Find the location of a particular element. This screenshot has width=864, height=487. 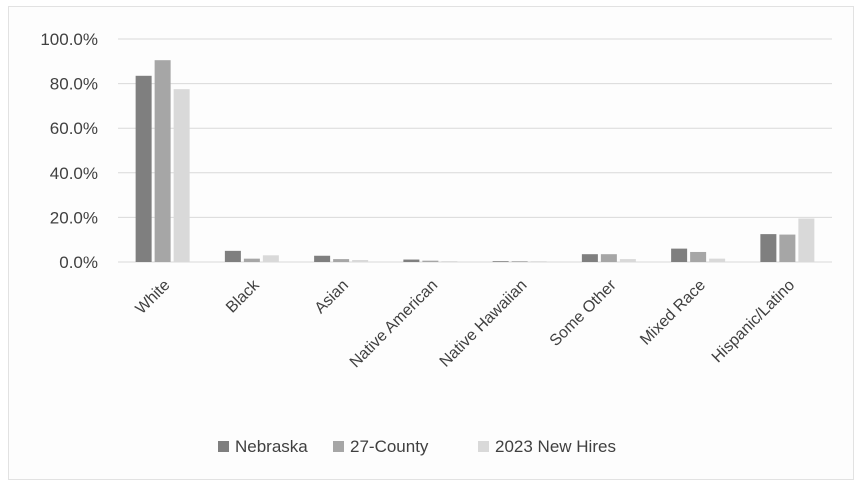

x-tick-label: Asian is located at coordinates (332, 297).